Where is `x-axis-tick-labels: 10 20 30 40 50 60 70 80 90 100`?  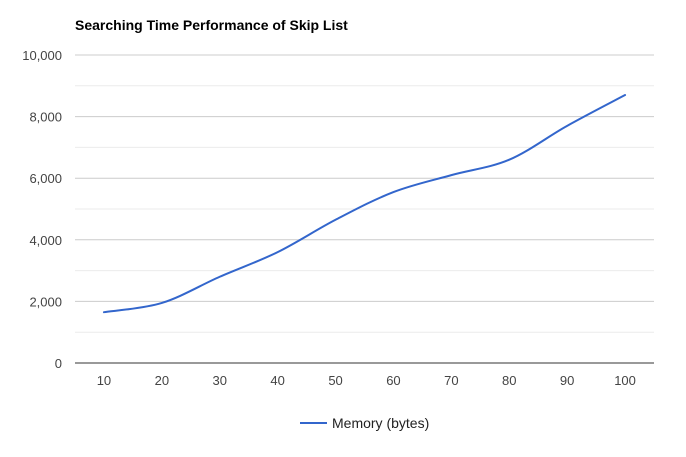 x-axis-tick-labels: 10 20 30 40 50 60 70 80 90 100 is located at coordinates (366, 380).